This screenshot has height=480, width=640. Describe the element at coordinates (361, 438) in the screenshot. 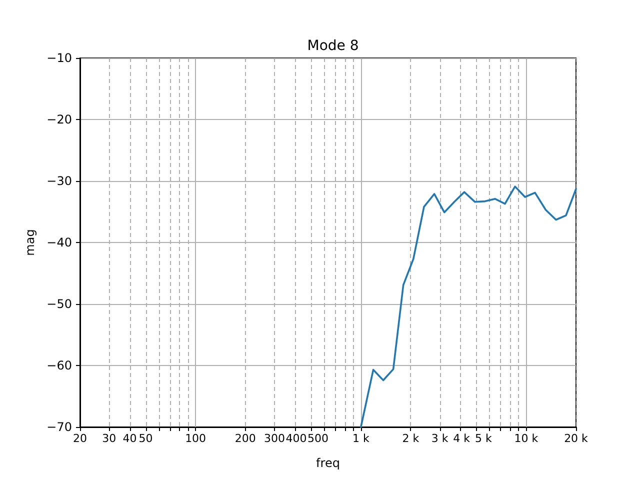

I see `x-tick-label: 1 k` at that location.